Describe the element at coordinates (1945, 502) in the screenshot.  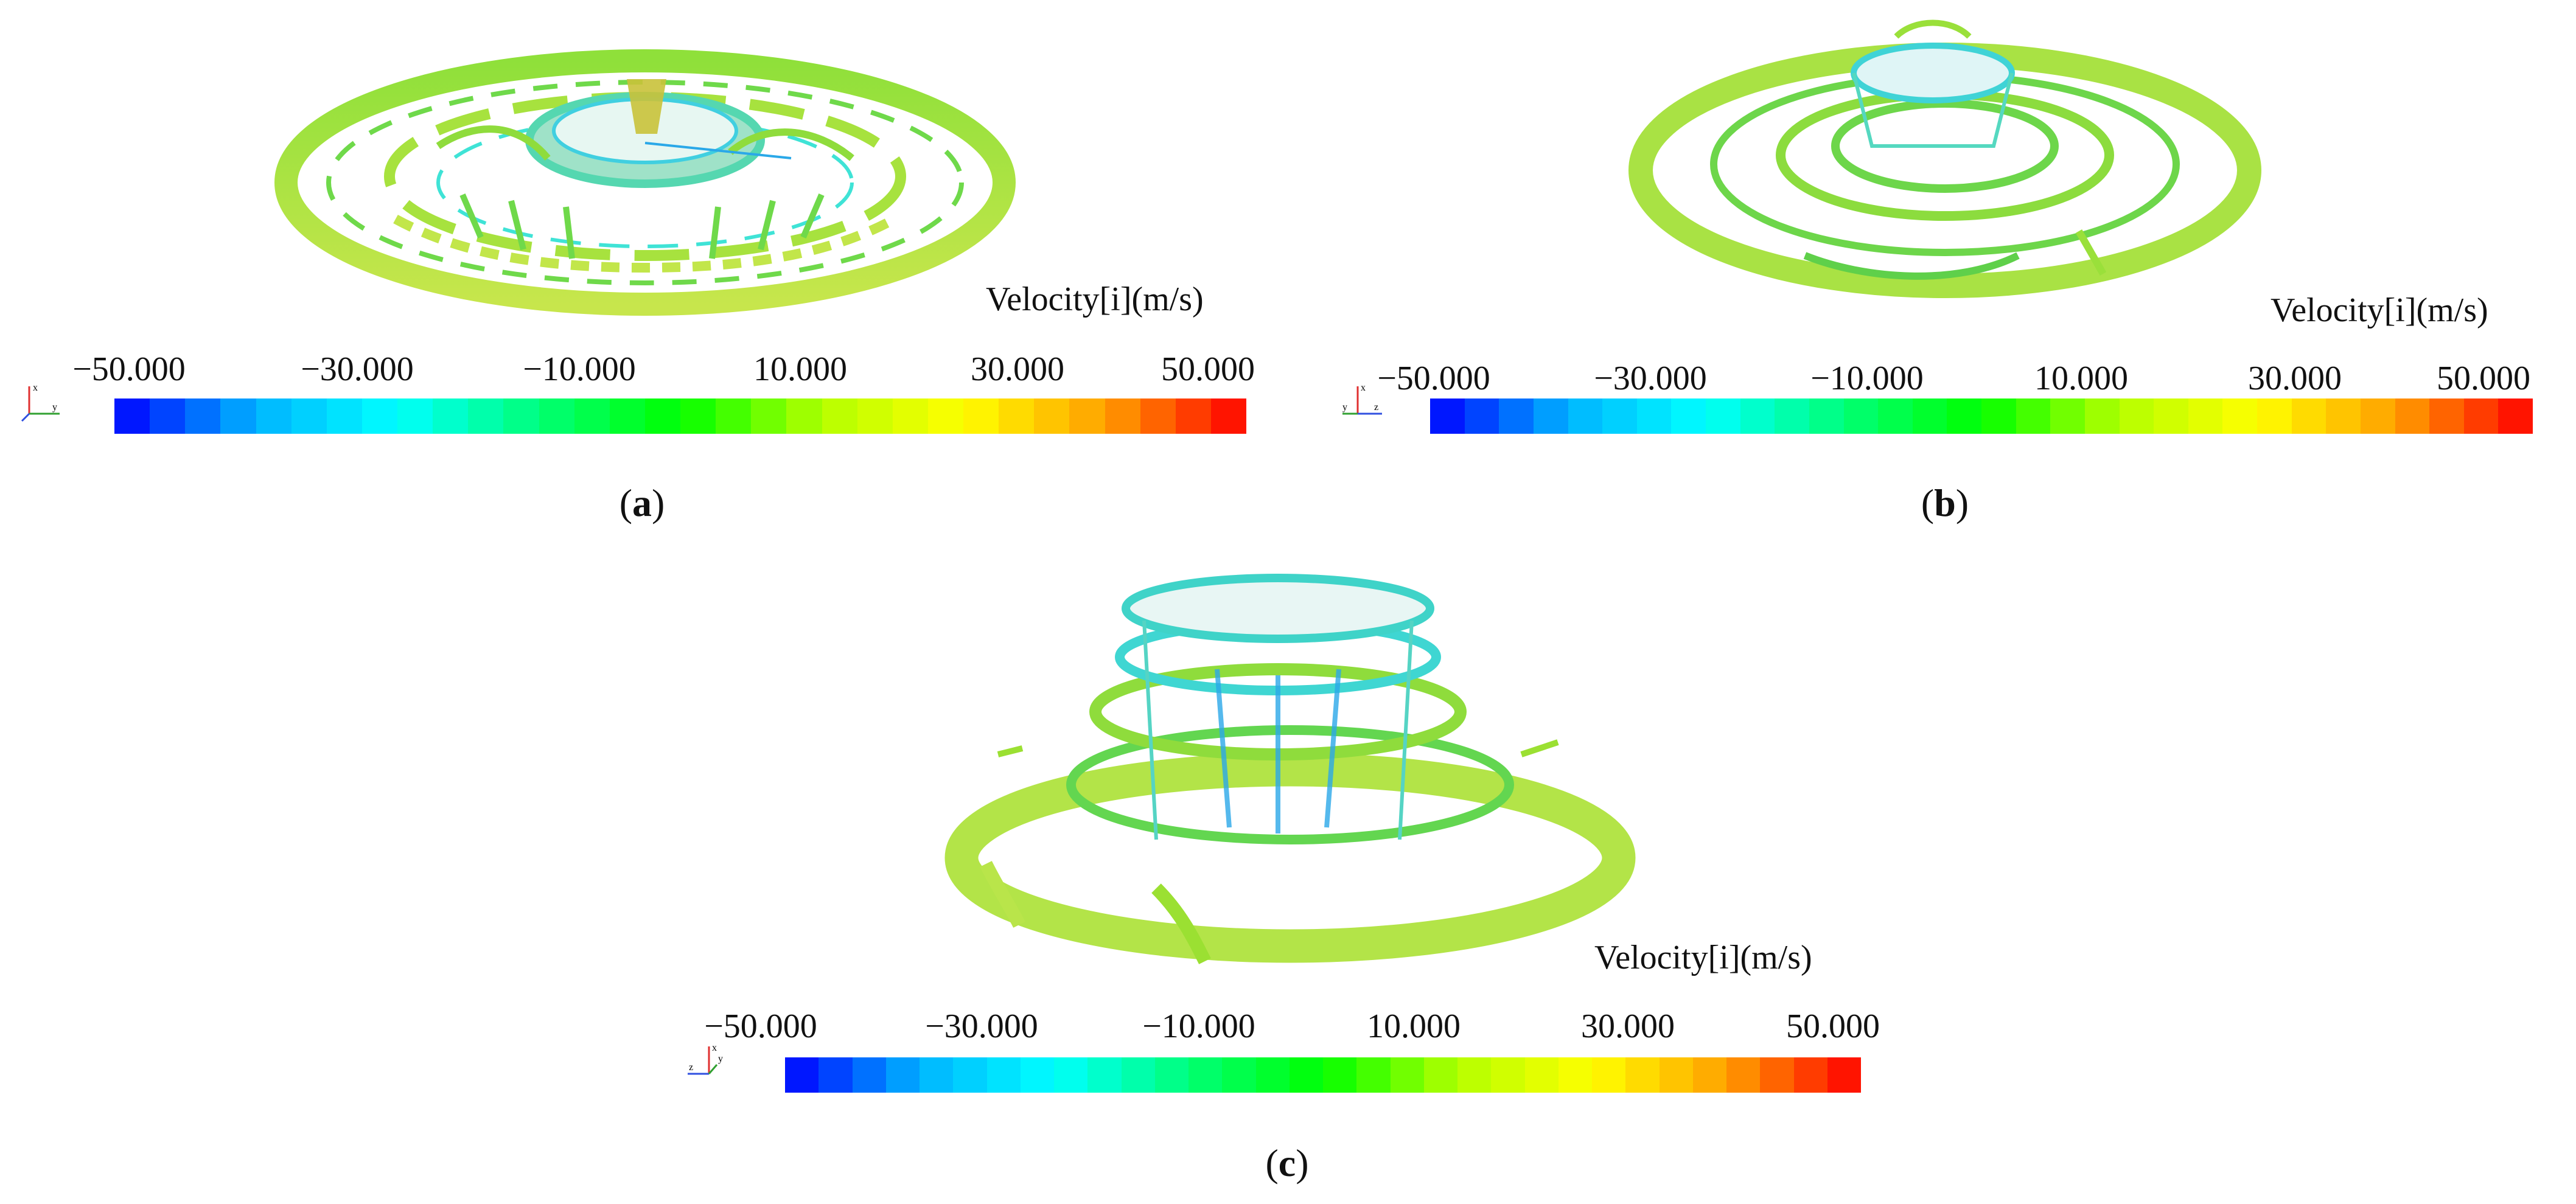
I see `panel-caption: (b)` at that location.